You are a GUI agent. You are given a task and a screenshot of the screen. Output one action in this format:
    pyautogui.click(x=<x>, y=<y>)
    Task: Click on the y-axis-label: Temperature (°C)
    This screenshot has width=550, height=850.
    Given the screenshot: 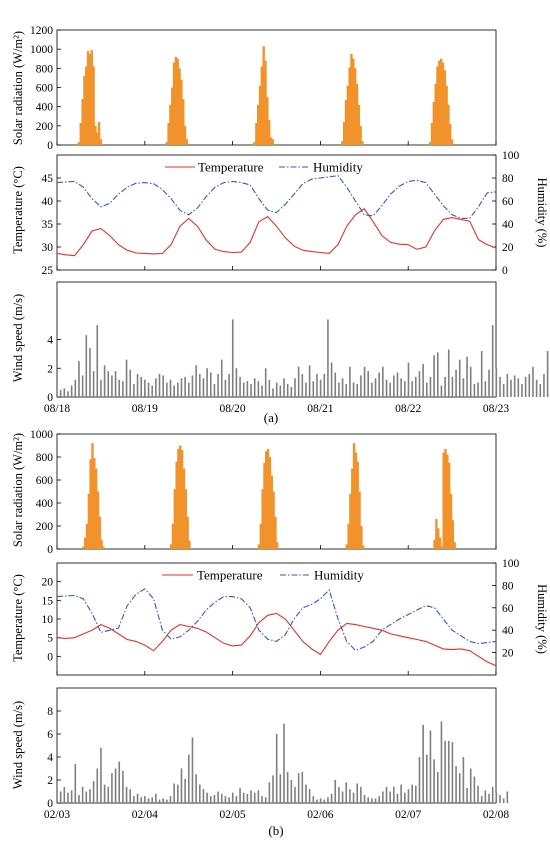 What is the action you would take?
    pyautogui.click(x=18, y=618)
    